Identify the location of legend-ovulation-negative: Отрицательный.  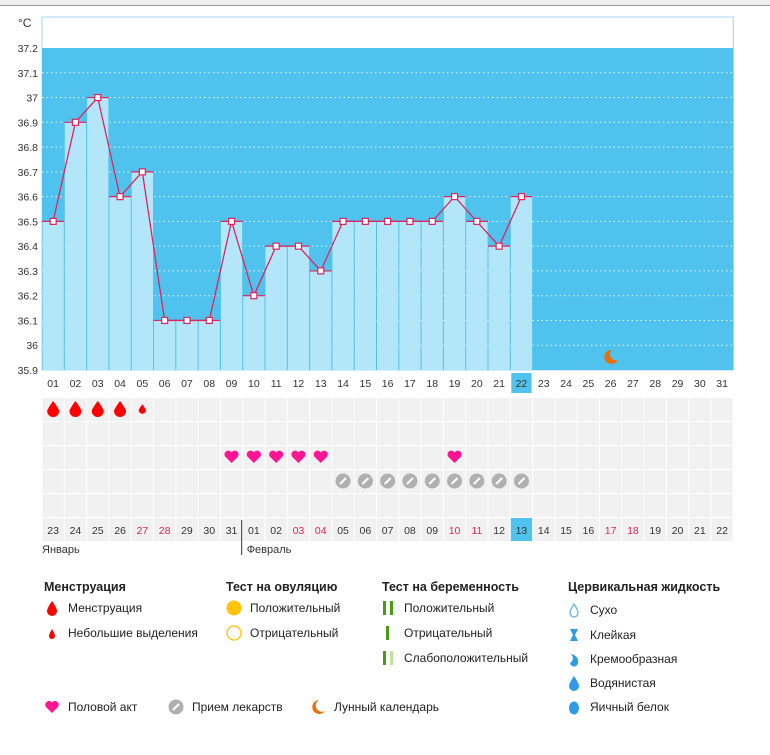
(282, 633).